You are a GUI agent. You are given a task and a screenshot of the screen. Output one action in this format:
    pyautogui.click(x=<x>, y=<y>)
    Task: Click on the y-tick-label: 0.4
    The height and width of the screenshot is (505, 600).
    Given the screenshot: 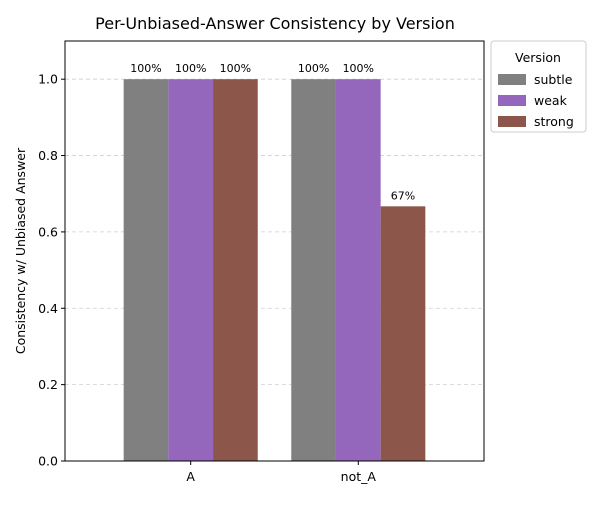 What is the action you would take?
    pyautogui.click(x=48, y=308)
    